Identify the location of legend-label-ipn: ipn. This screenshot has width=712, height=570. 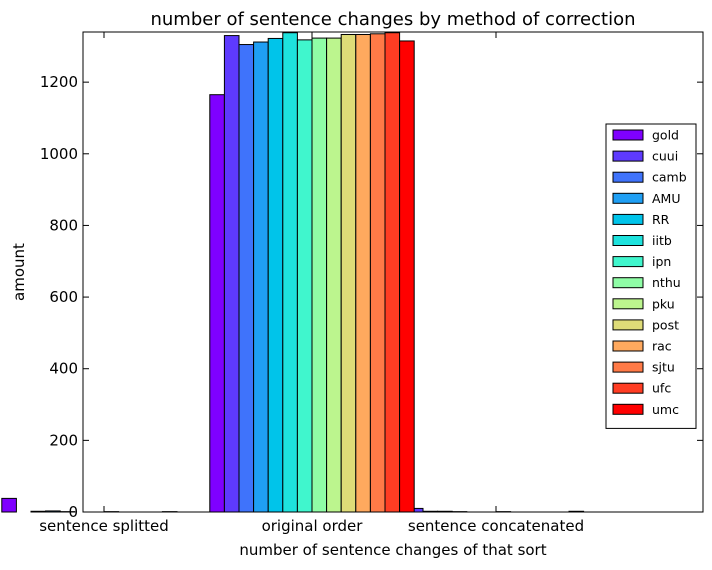
(661, 261).